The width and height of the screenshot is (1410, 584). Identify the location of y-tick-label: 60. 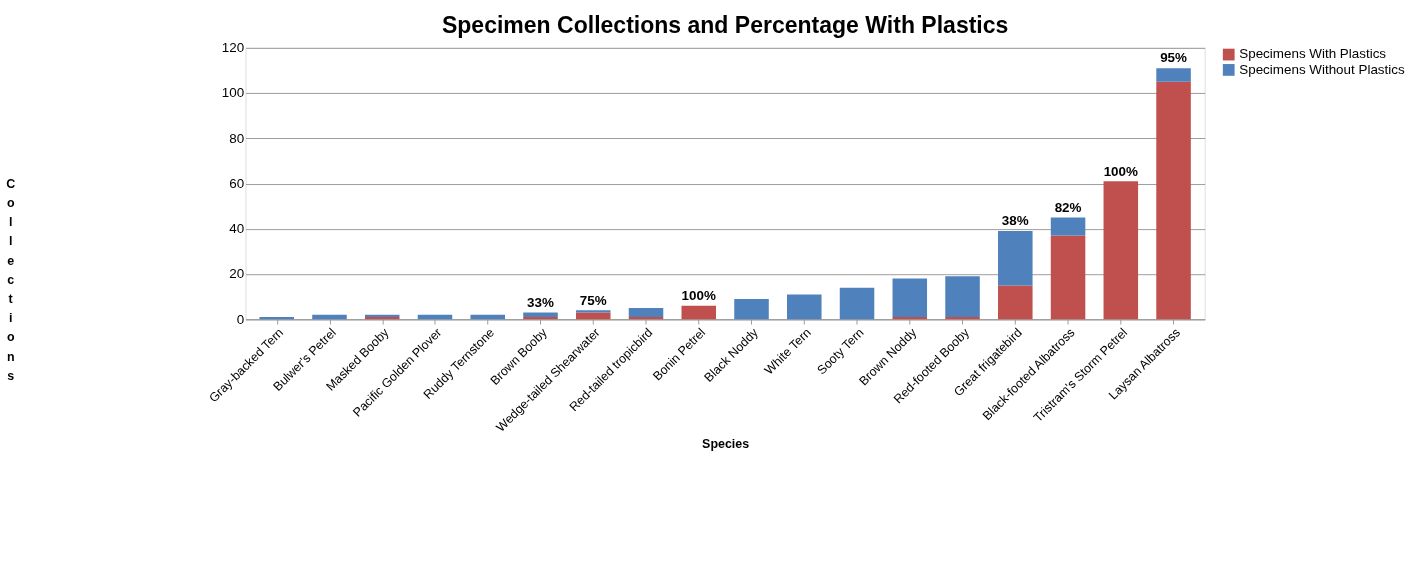
(237, 183).